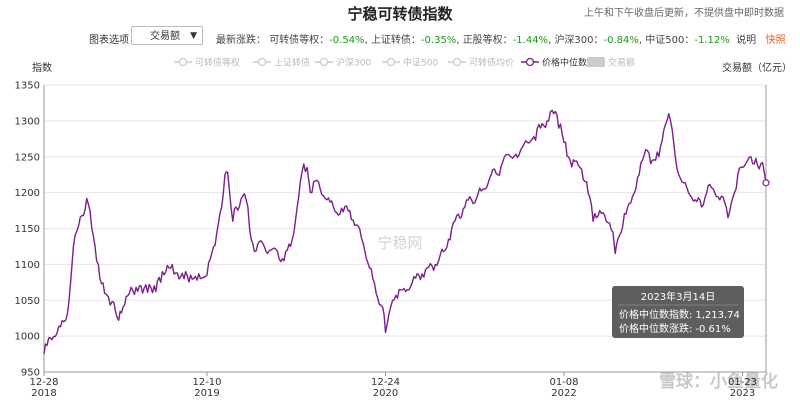 The height and width of the screenshot is (401, 800). I want to click on y-tick-label: 1050, so click(27, 301).